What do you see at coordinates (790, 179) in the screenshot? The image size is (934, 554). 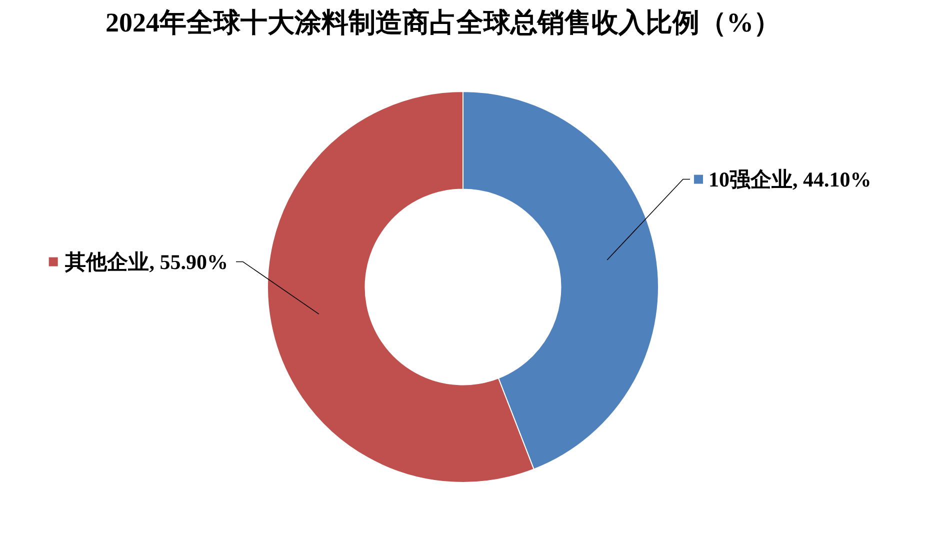 I see `legend-label: 10强企业, 44.10%` at bounding box center [790, 179].